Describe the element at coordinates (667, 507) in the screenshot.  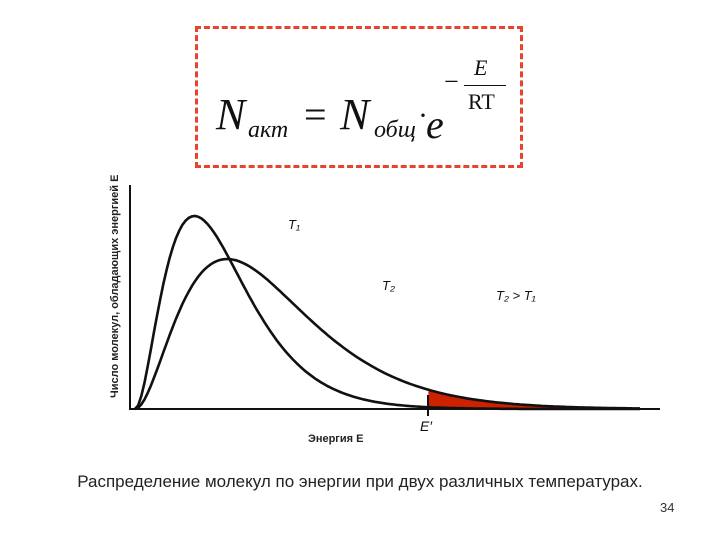
I see `page-number: 34` at that location.